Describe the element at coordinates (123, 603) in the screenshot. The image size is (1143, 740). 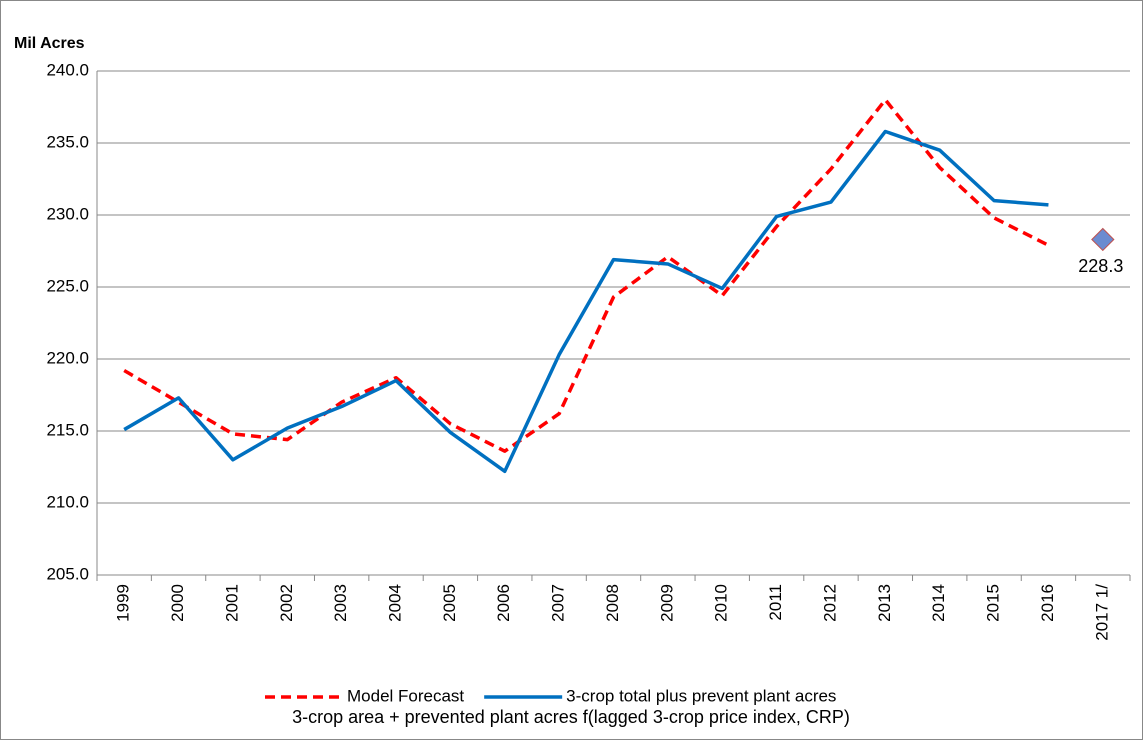
I see `x-tick-label: 1999` at that location.